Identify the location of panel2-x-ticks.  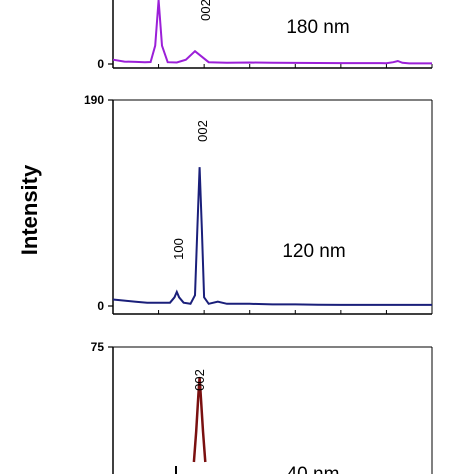
(272, 312).